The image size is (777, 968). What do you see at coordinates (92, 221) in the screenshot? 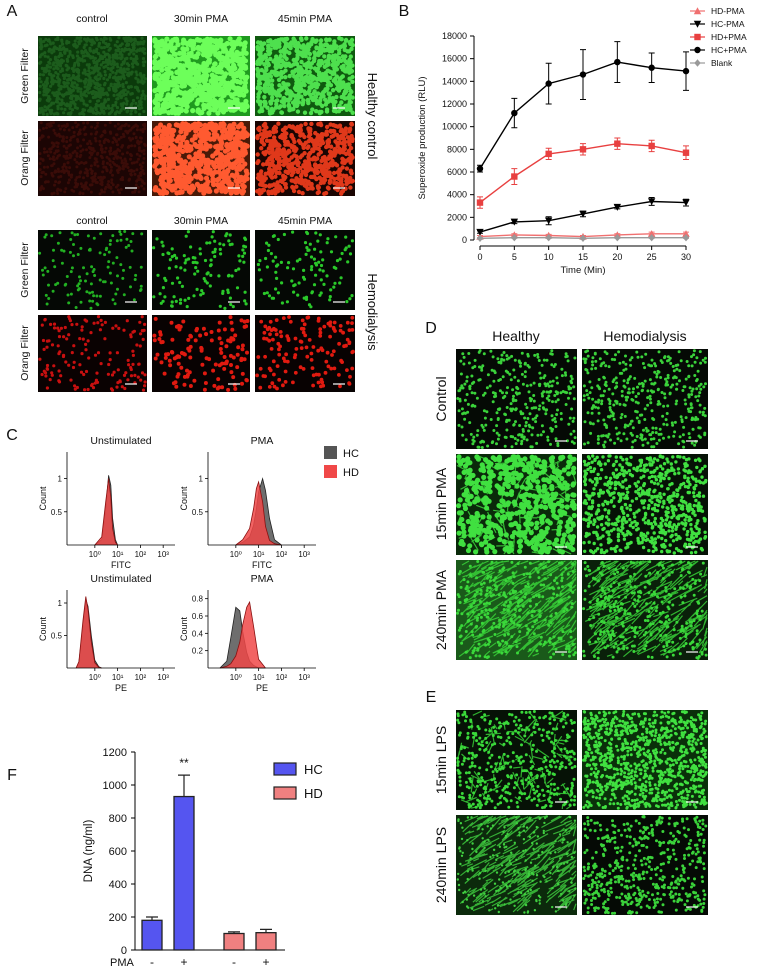
I see `column-label: control` at bounding box center [92, 221].